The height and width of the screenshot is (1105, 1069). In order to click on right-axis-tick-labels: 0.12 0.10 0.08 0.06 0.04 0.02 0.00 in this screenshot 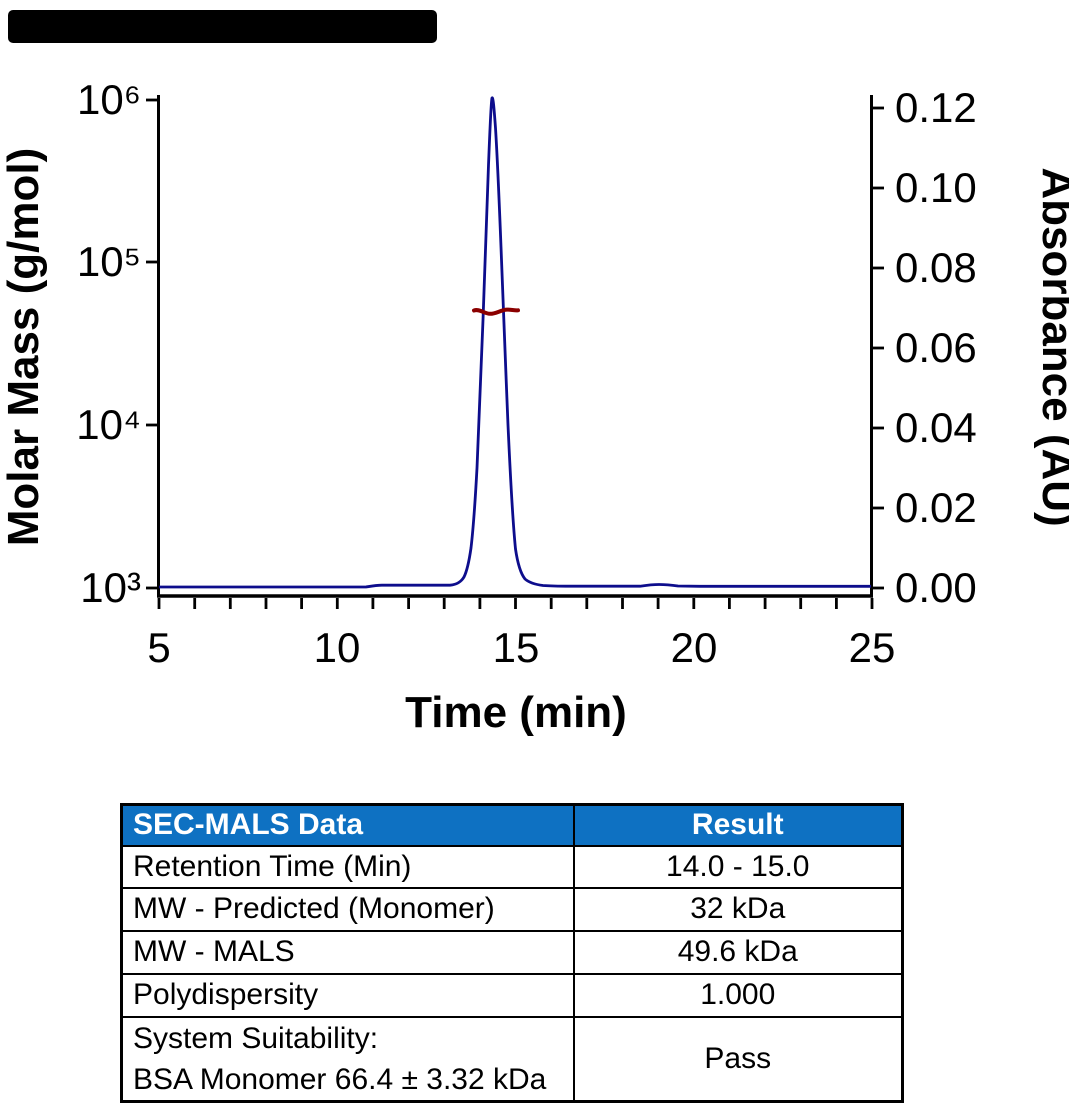, I will do `click(936, 347)`.